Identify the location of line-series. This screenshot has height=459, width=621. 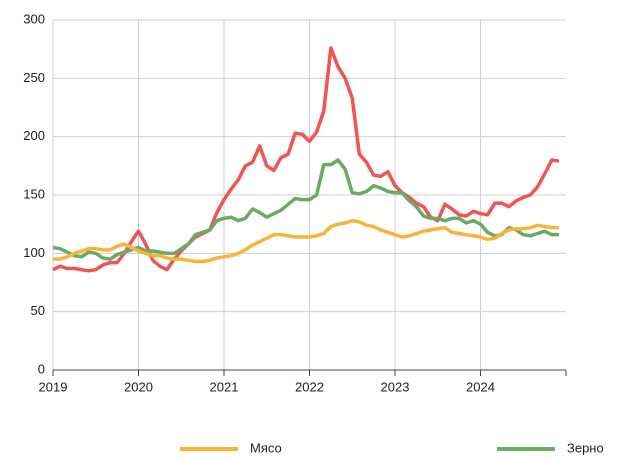
(306, 241).